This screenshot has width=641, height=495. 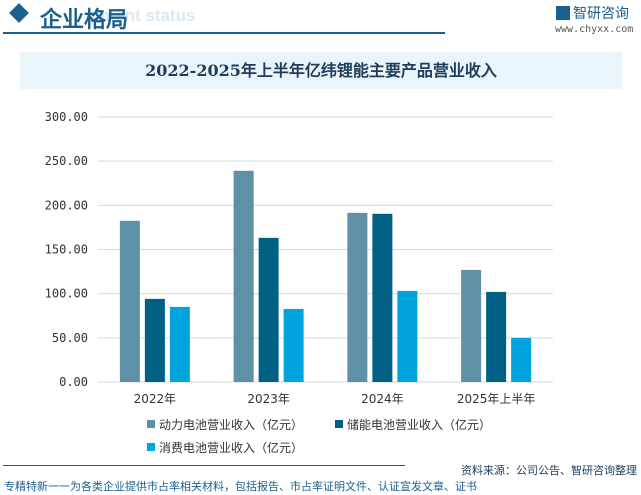 I want to click on logo: 智研咨询, so click(x=592, y=13).